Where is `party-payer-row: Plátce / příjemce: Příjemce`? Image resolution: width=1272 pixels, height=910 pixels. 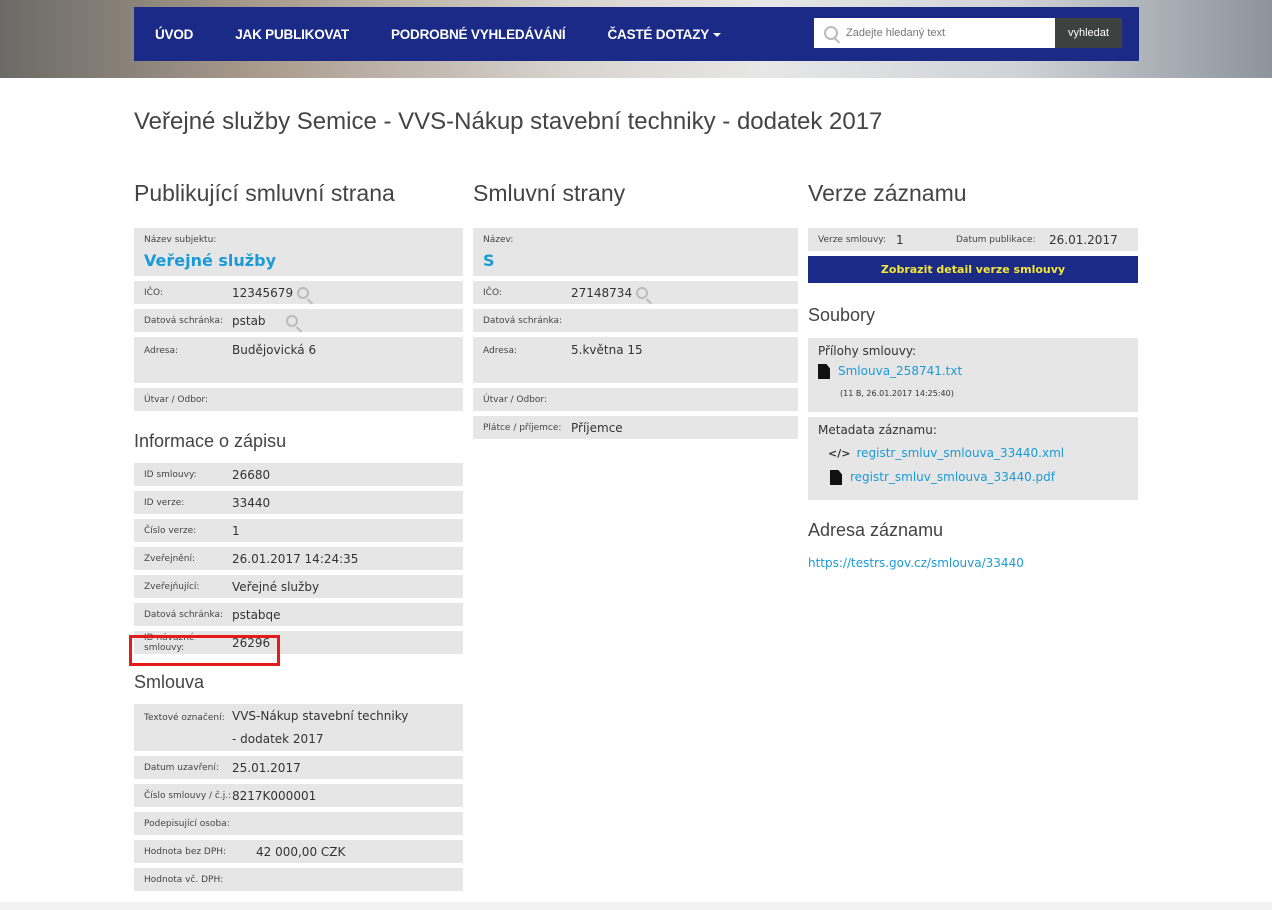
party-payer-row: Plátce / příjemce: Příjemce is located at coordinates (635, 427).